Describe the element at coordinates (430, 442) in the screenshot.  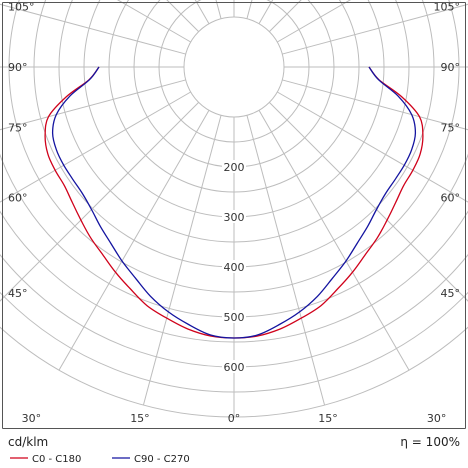
I see `efficiency-label: η = 100%` at that location.